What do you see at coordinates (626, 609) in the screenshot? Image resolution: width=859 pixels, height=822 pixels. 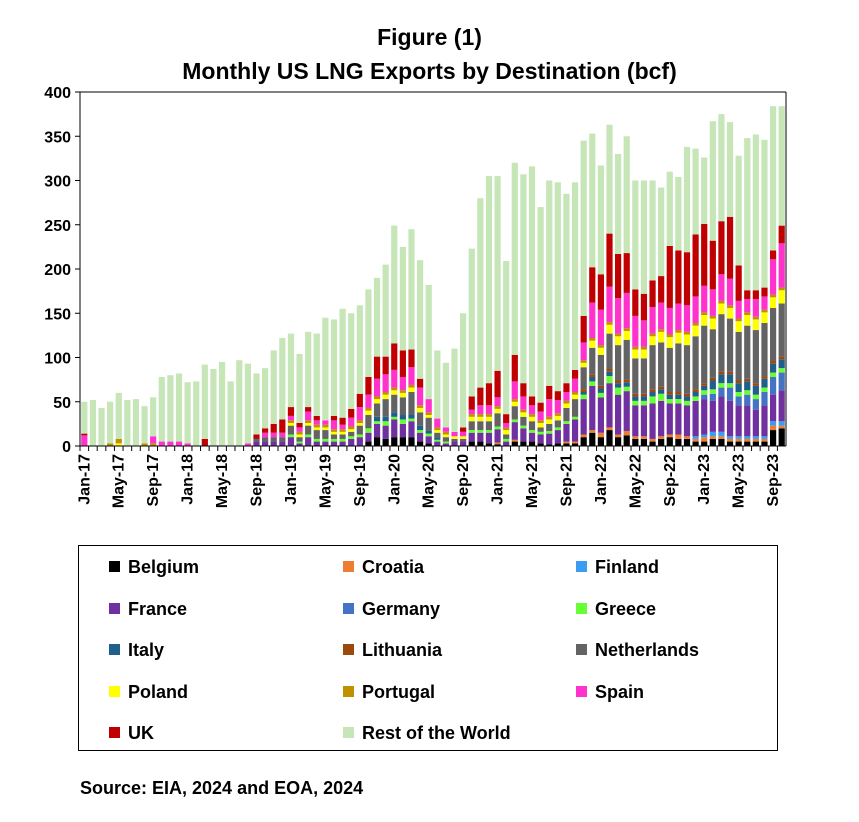 I see `legend-label-greece: Greece` at bounding box center [626, 609].